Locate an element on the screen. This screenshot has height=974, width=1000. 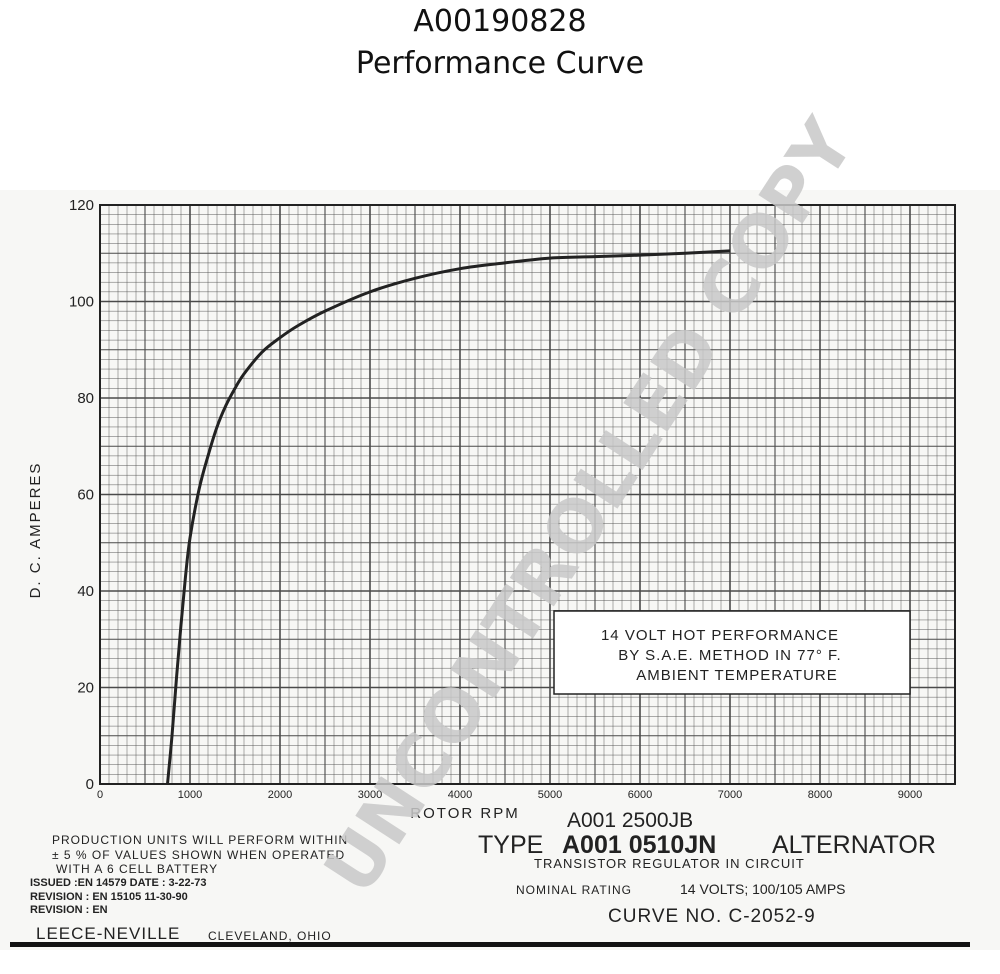
issued-line: ISSUED :EN 14579 DATE : 3-22-73 is located at coordinates (118, 883).